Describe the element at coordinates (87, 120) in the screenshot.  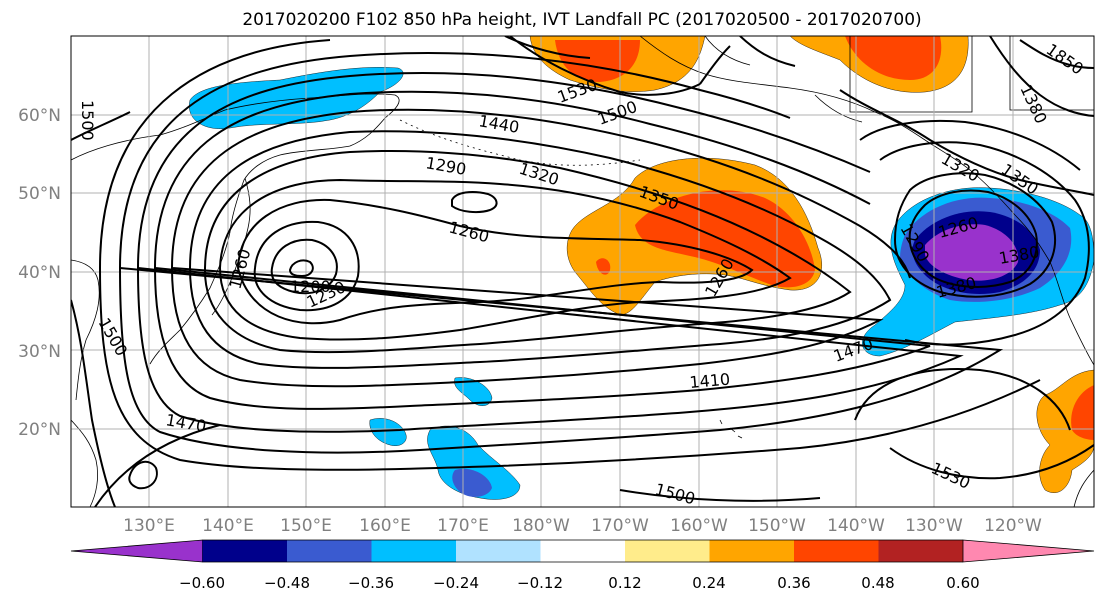
I see `contour-label: 1500` at that location.